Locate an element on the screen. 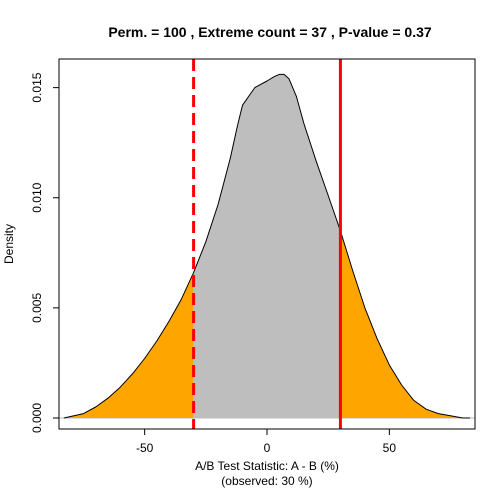 This screenshot has width=504, height=504. x-axis: -50 0 50 is located at coordinates (266, 442).